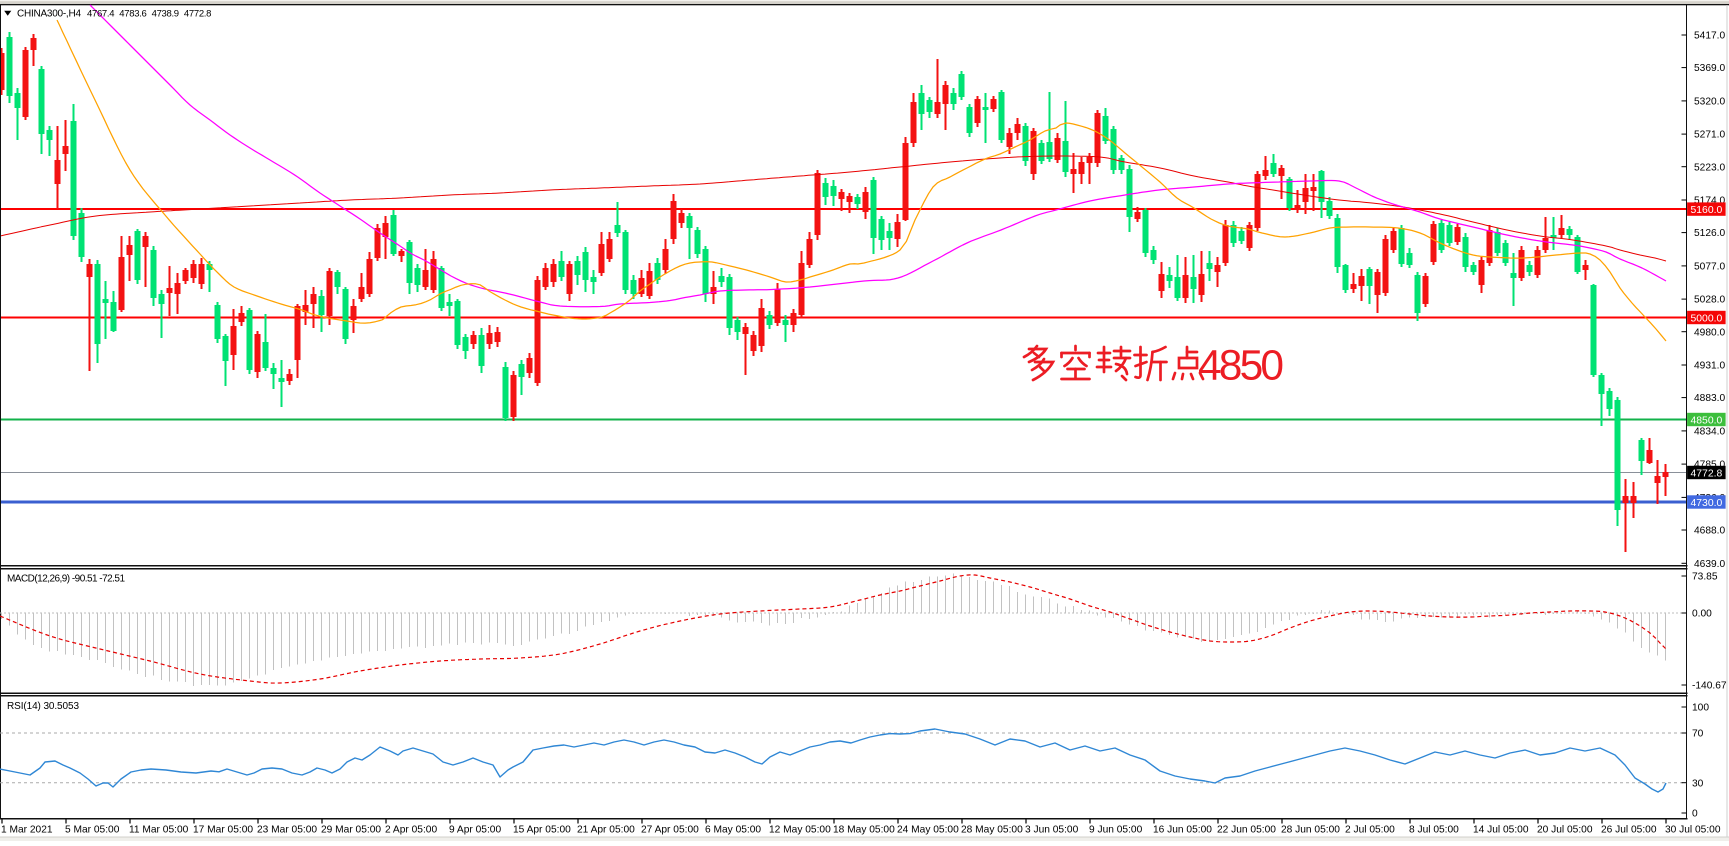 This screenshot has width=1729, height=846. Describe the element at coordinates (1707, 420) in the screenshot. I see `svg-text: 4850.0` at that location.